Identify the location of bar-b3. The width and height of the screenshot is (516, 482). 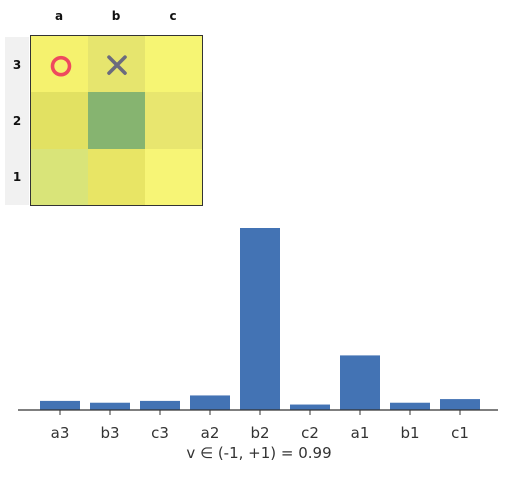
(110, 406).